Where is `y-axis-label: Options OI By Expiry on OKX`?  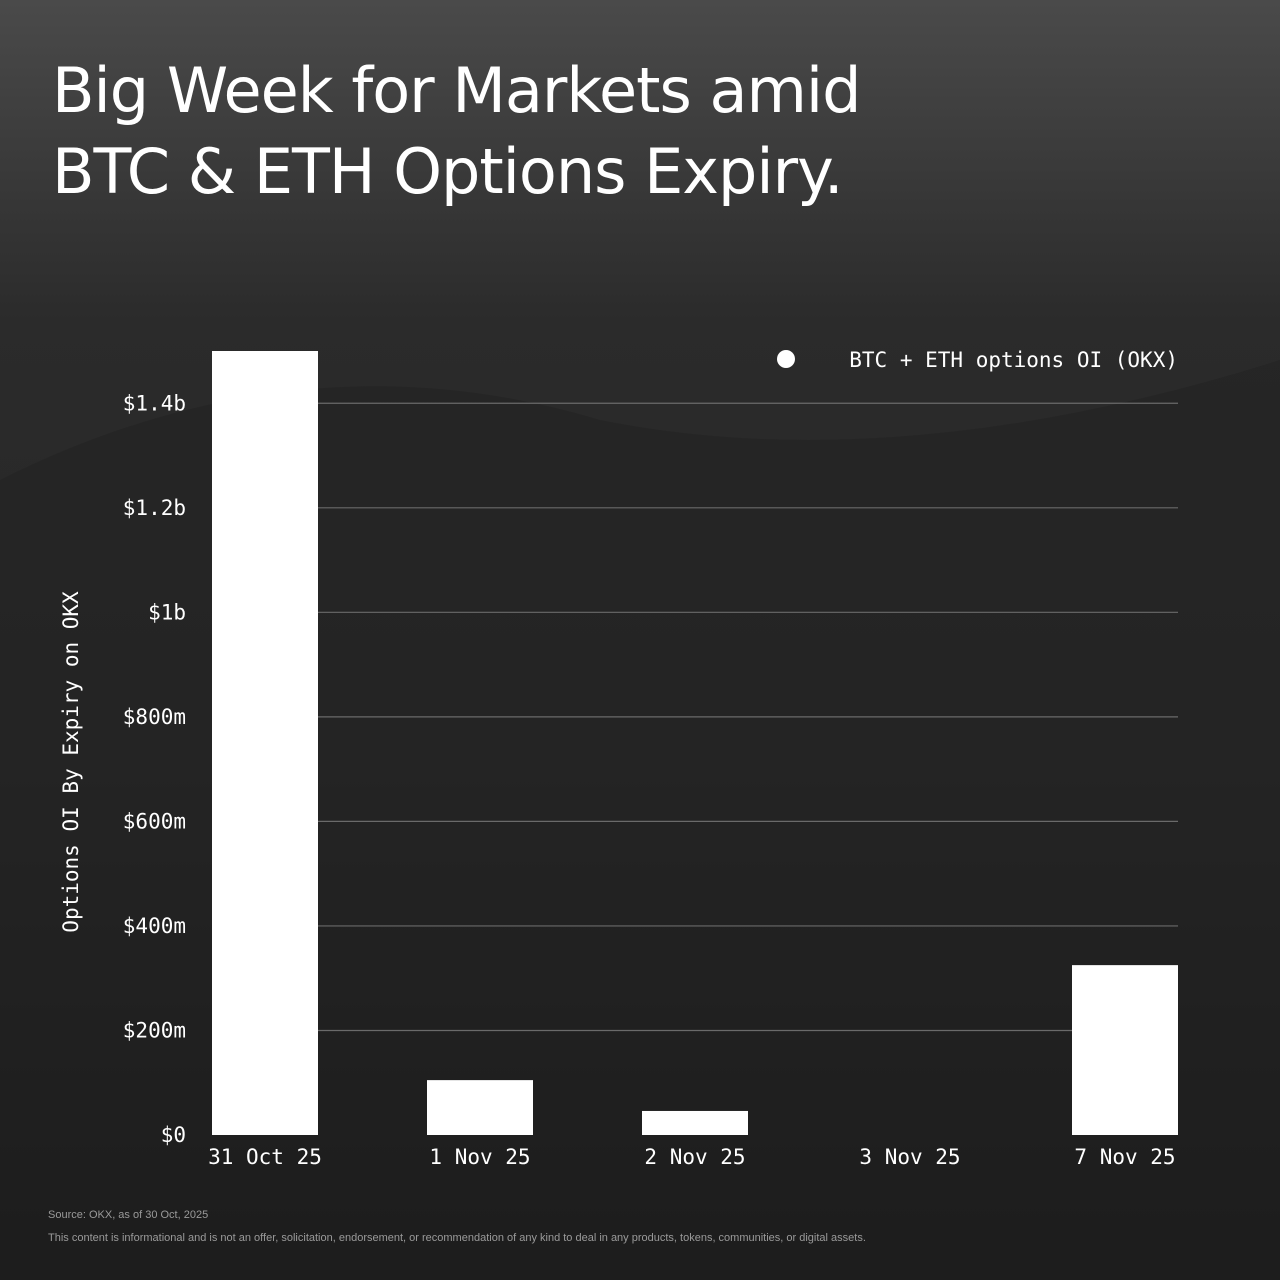
y-axis-label: Options OI By Expiry on OKX is located at coordinates (71, 762).